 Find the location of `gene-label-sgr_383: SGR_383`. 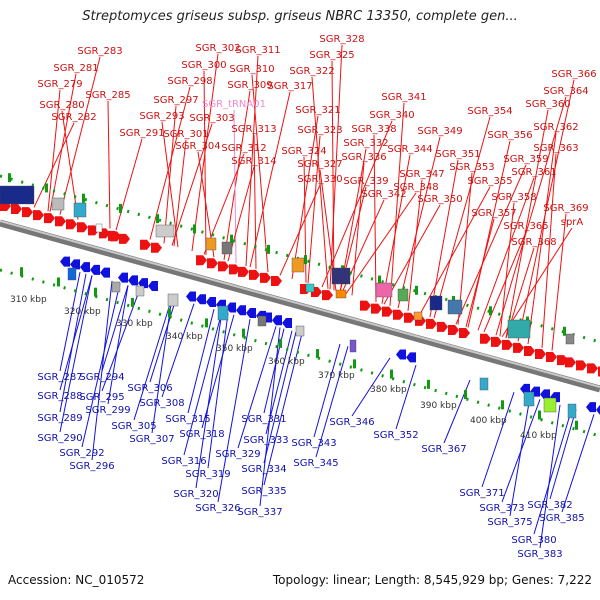

gene-label-sgr_383: SGR_383 is located at coordinates (539, 554).